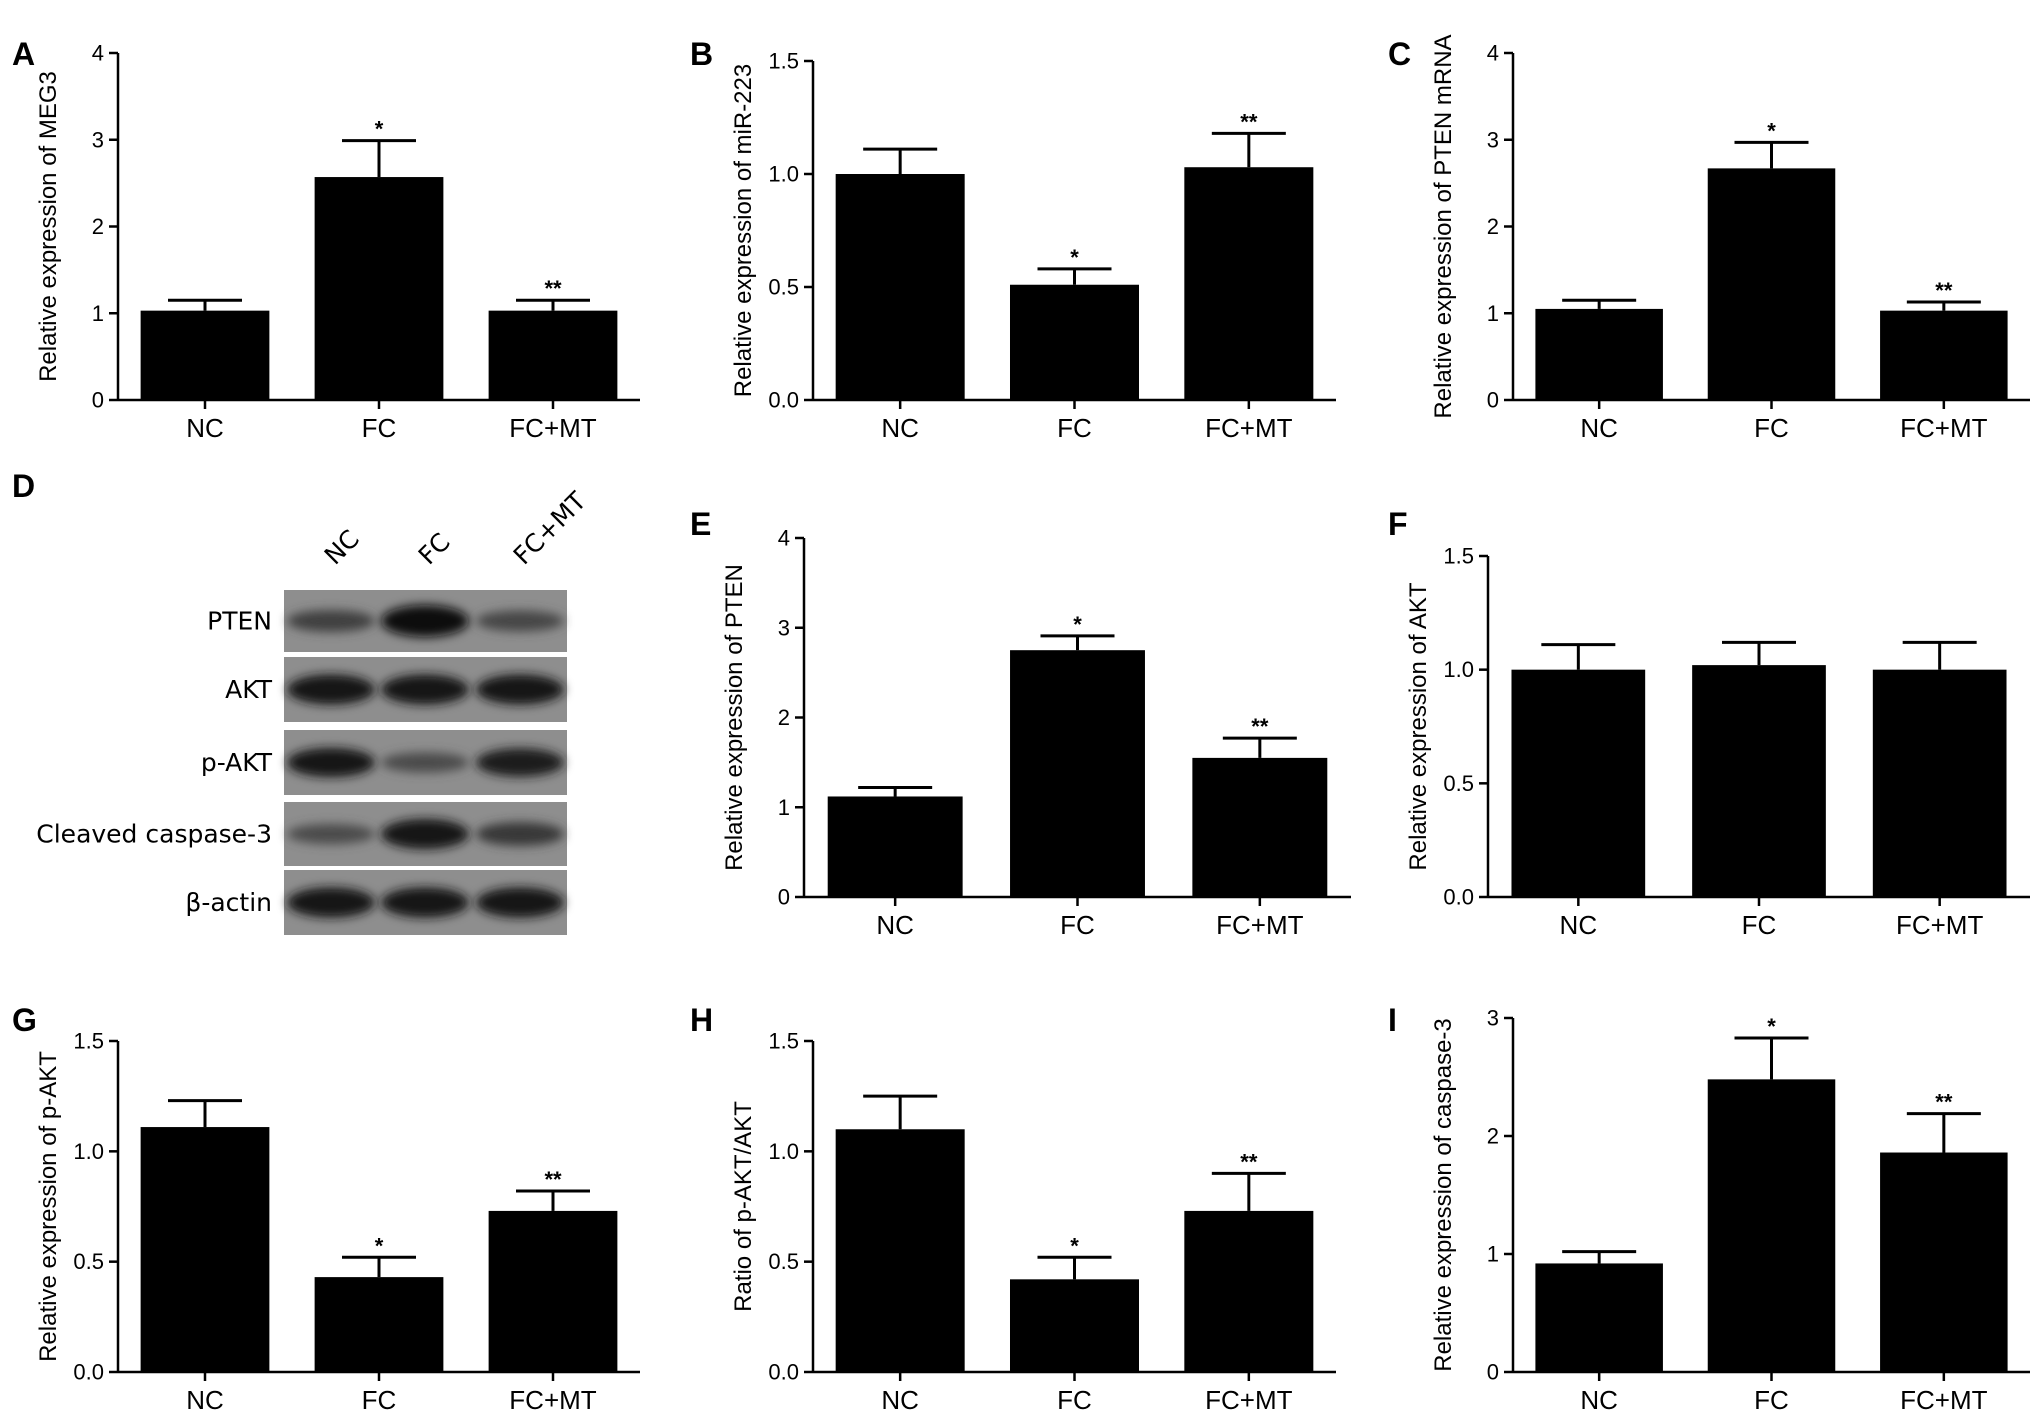 The height and width of the screenshot is (1417, 2031). Describe the element at coordinates (1418, 726) in the screenshot. I see `y-axis-title: Relative expression of AKT` at that location.